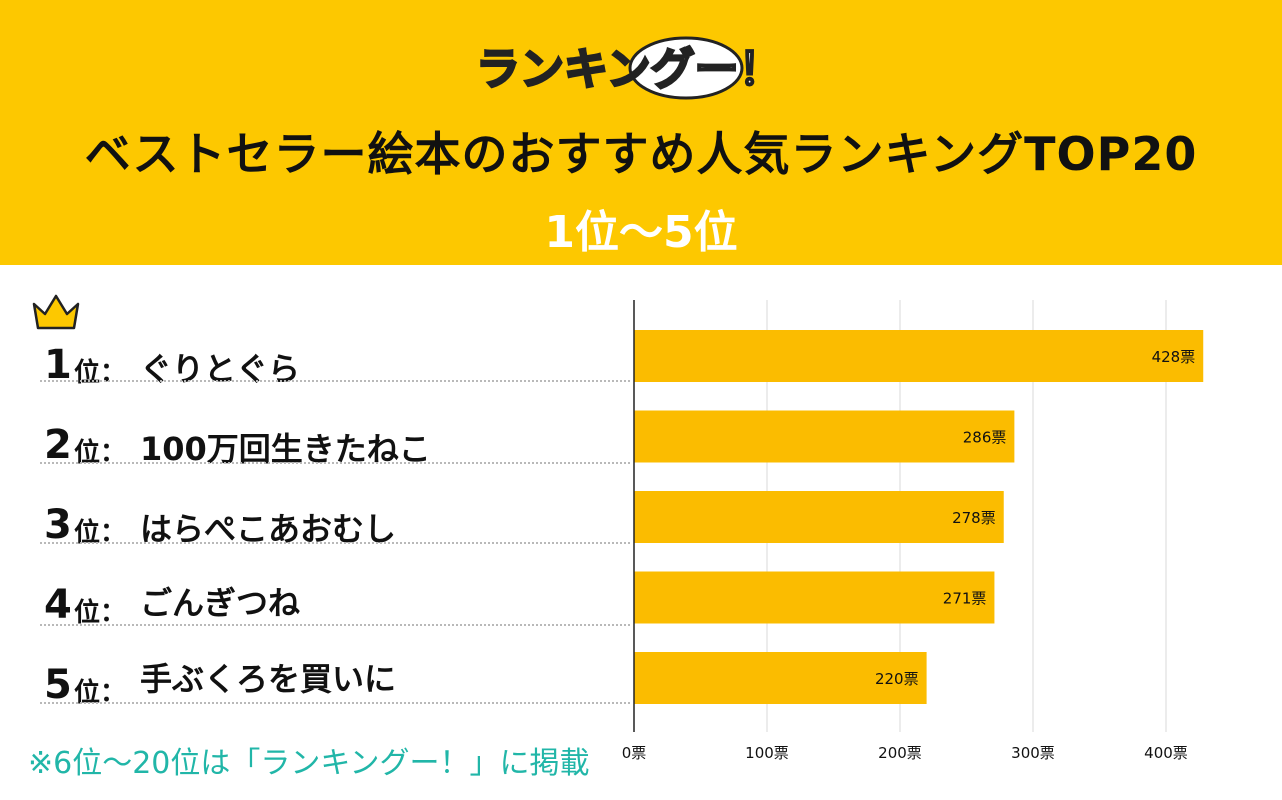 The height and width of the screenshot is (800, 1282). I want to click on bar-value-label: 271票, so click(965, 599).